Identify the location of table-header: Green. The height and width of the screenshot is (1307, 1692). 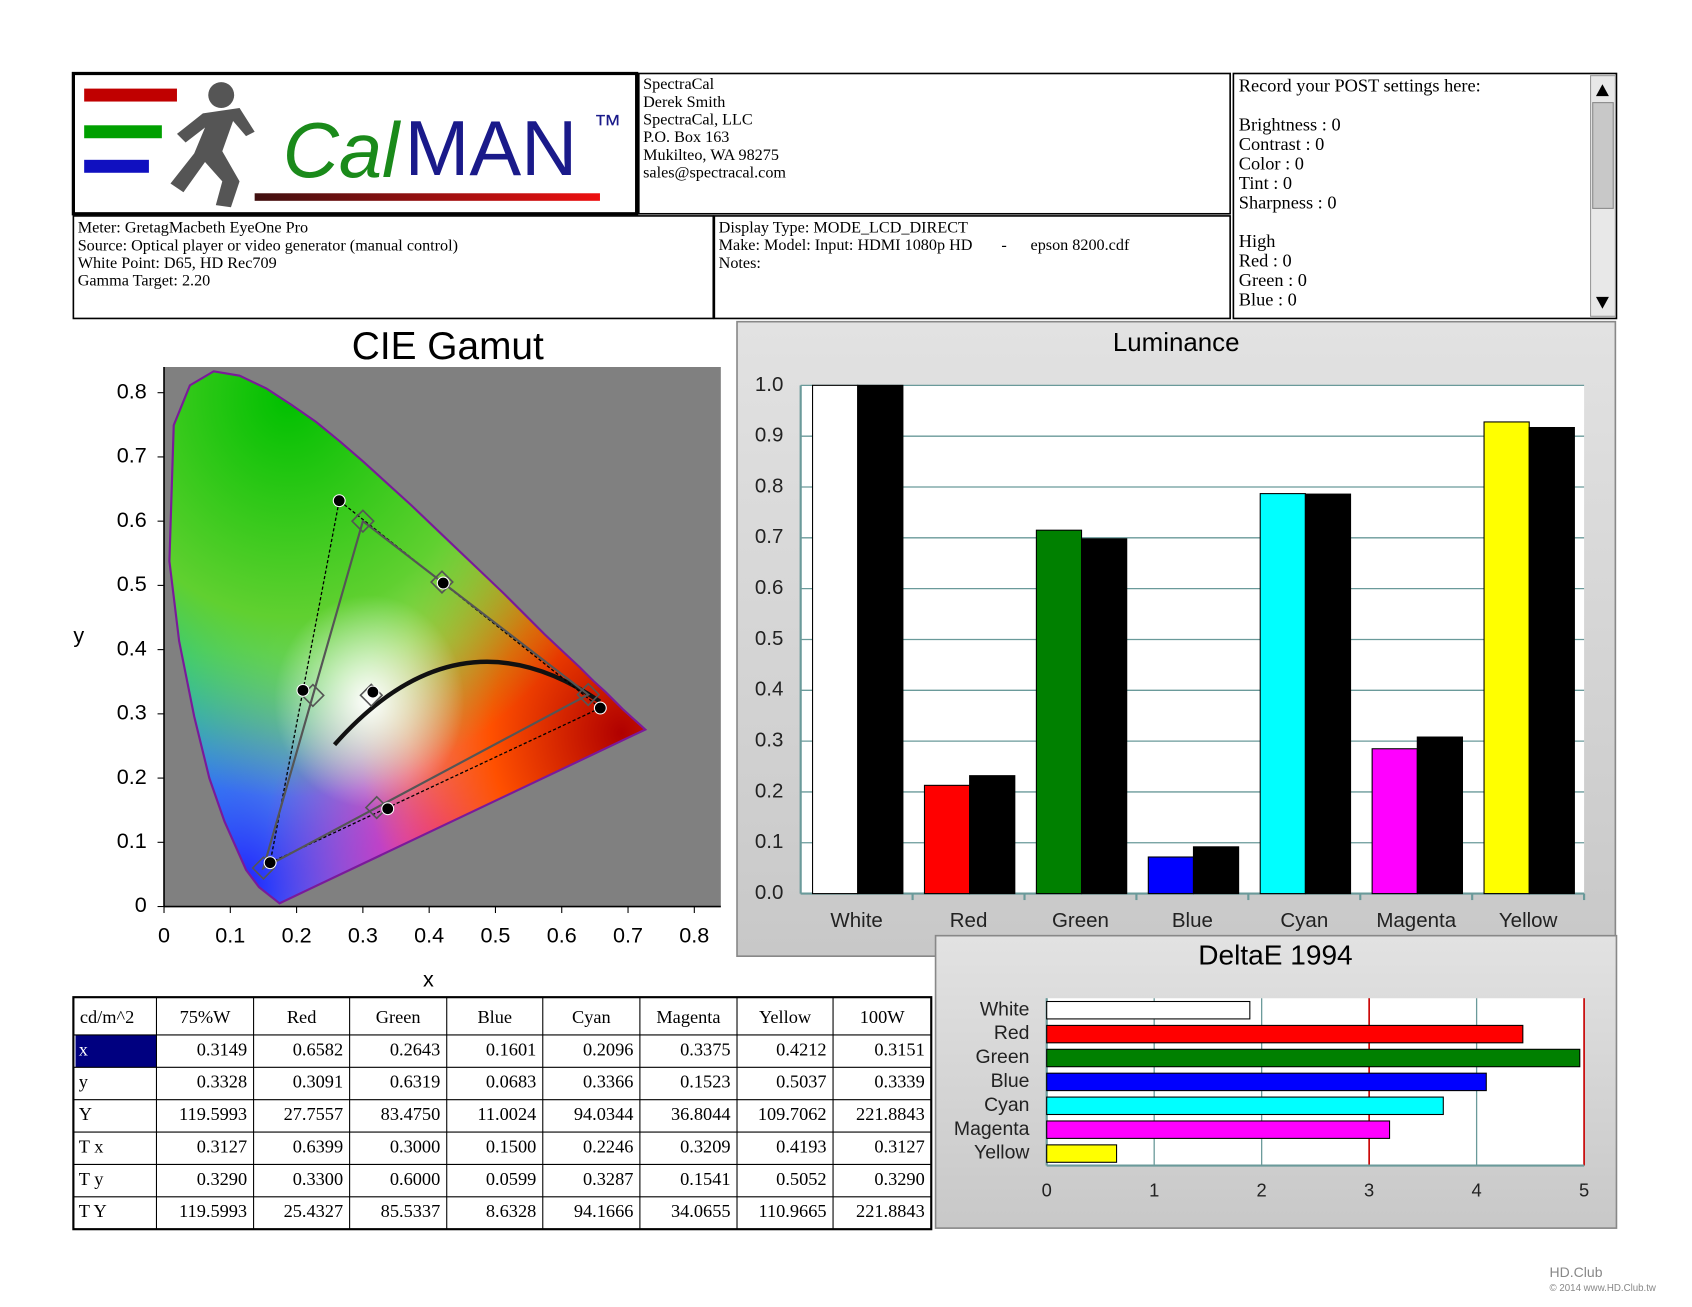
(398, 1017).